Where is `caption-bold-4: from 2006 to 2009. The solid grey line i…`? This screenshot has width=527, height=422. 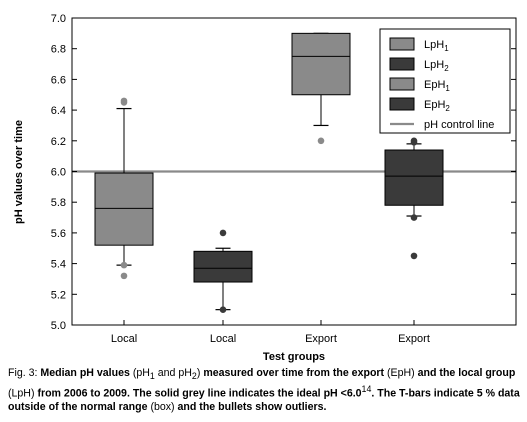
caption-bold-4: from 2006 to 2009. The solid grey line i… is located at coordinates (199, 393).